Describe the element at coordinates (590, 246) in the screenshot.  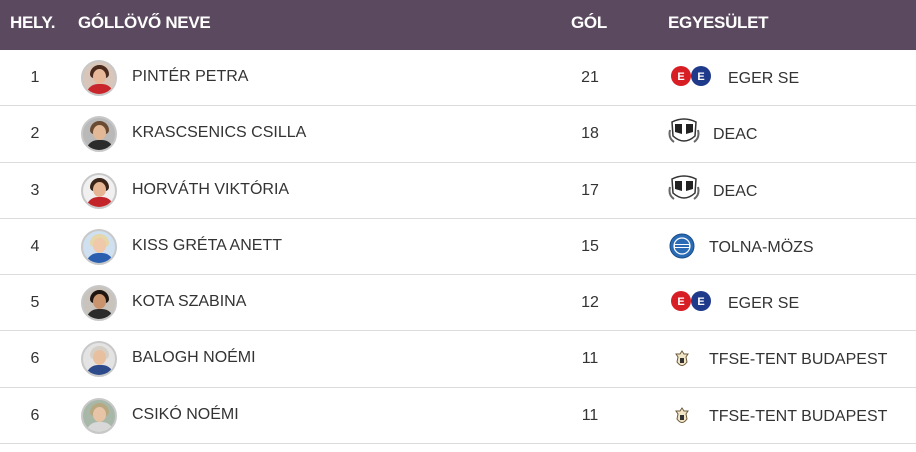
I see `goals-cell: 15` at that location.